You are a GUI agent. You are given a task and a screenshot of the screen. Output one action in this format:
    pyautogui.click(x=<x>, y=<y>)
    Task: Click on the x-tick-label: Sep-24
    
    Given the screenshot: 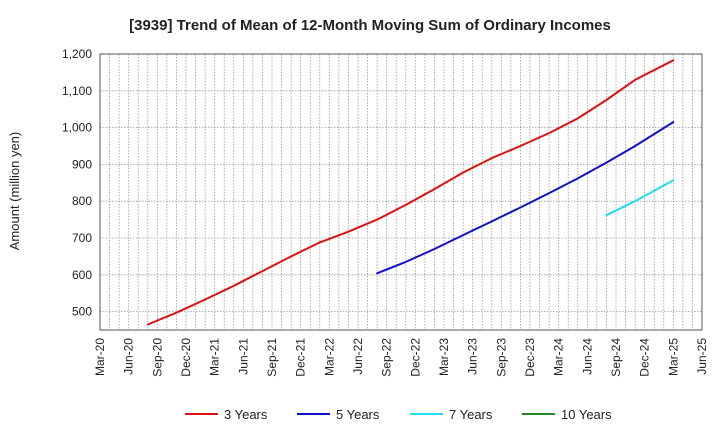 What is the action you would take?
    pyautogui.click(x=616, y=357)
    